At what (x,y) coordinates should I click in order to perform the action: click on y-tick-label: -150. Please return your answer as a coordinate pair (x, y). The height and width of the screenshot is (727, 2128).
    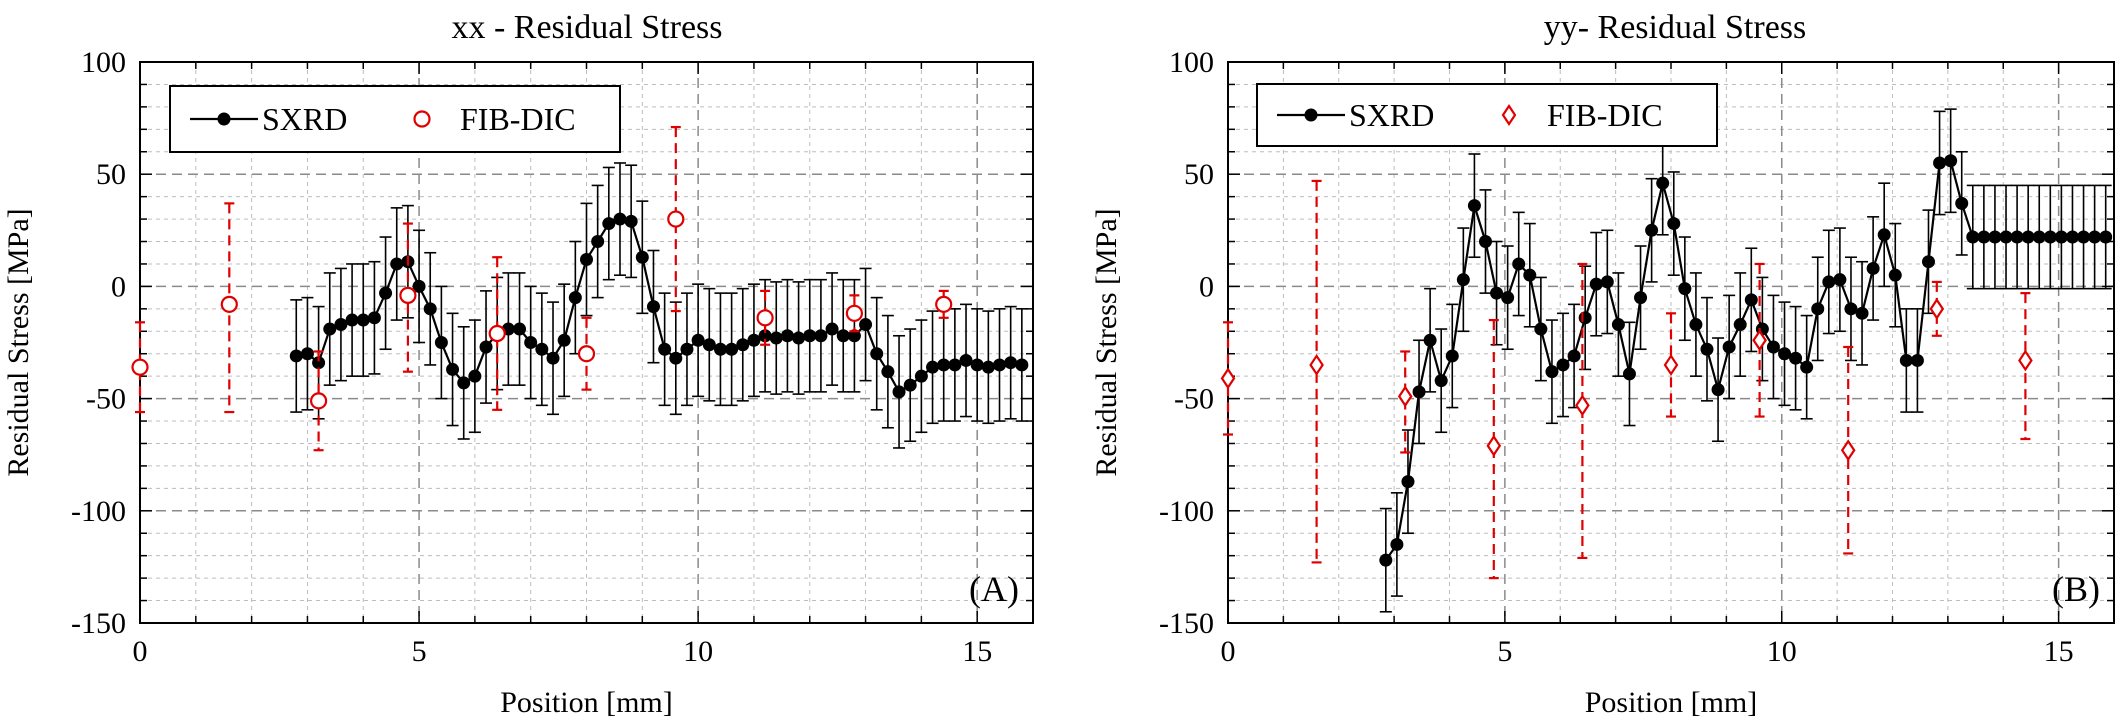
    Looking at the image, I should click on (98, 623).